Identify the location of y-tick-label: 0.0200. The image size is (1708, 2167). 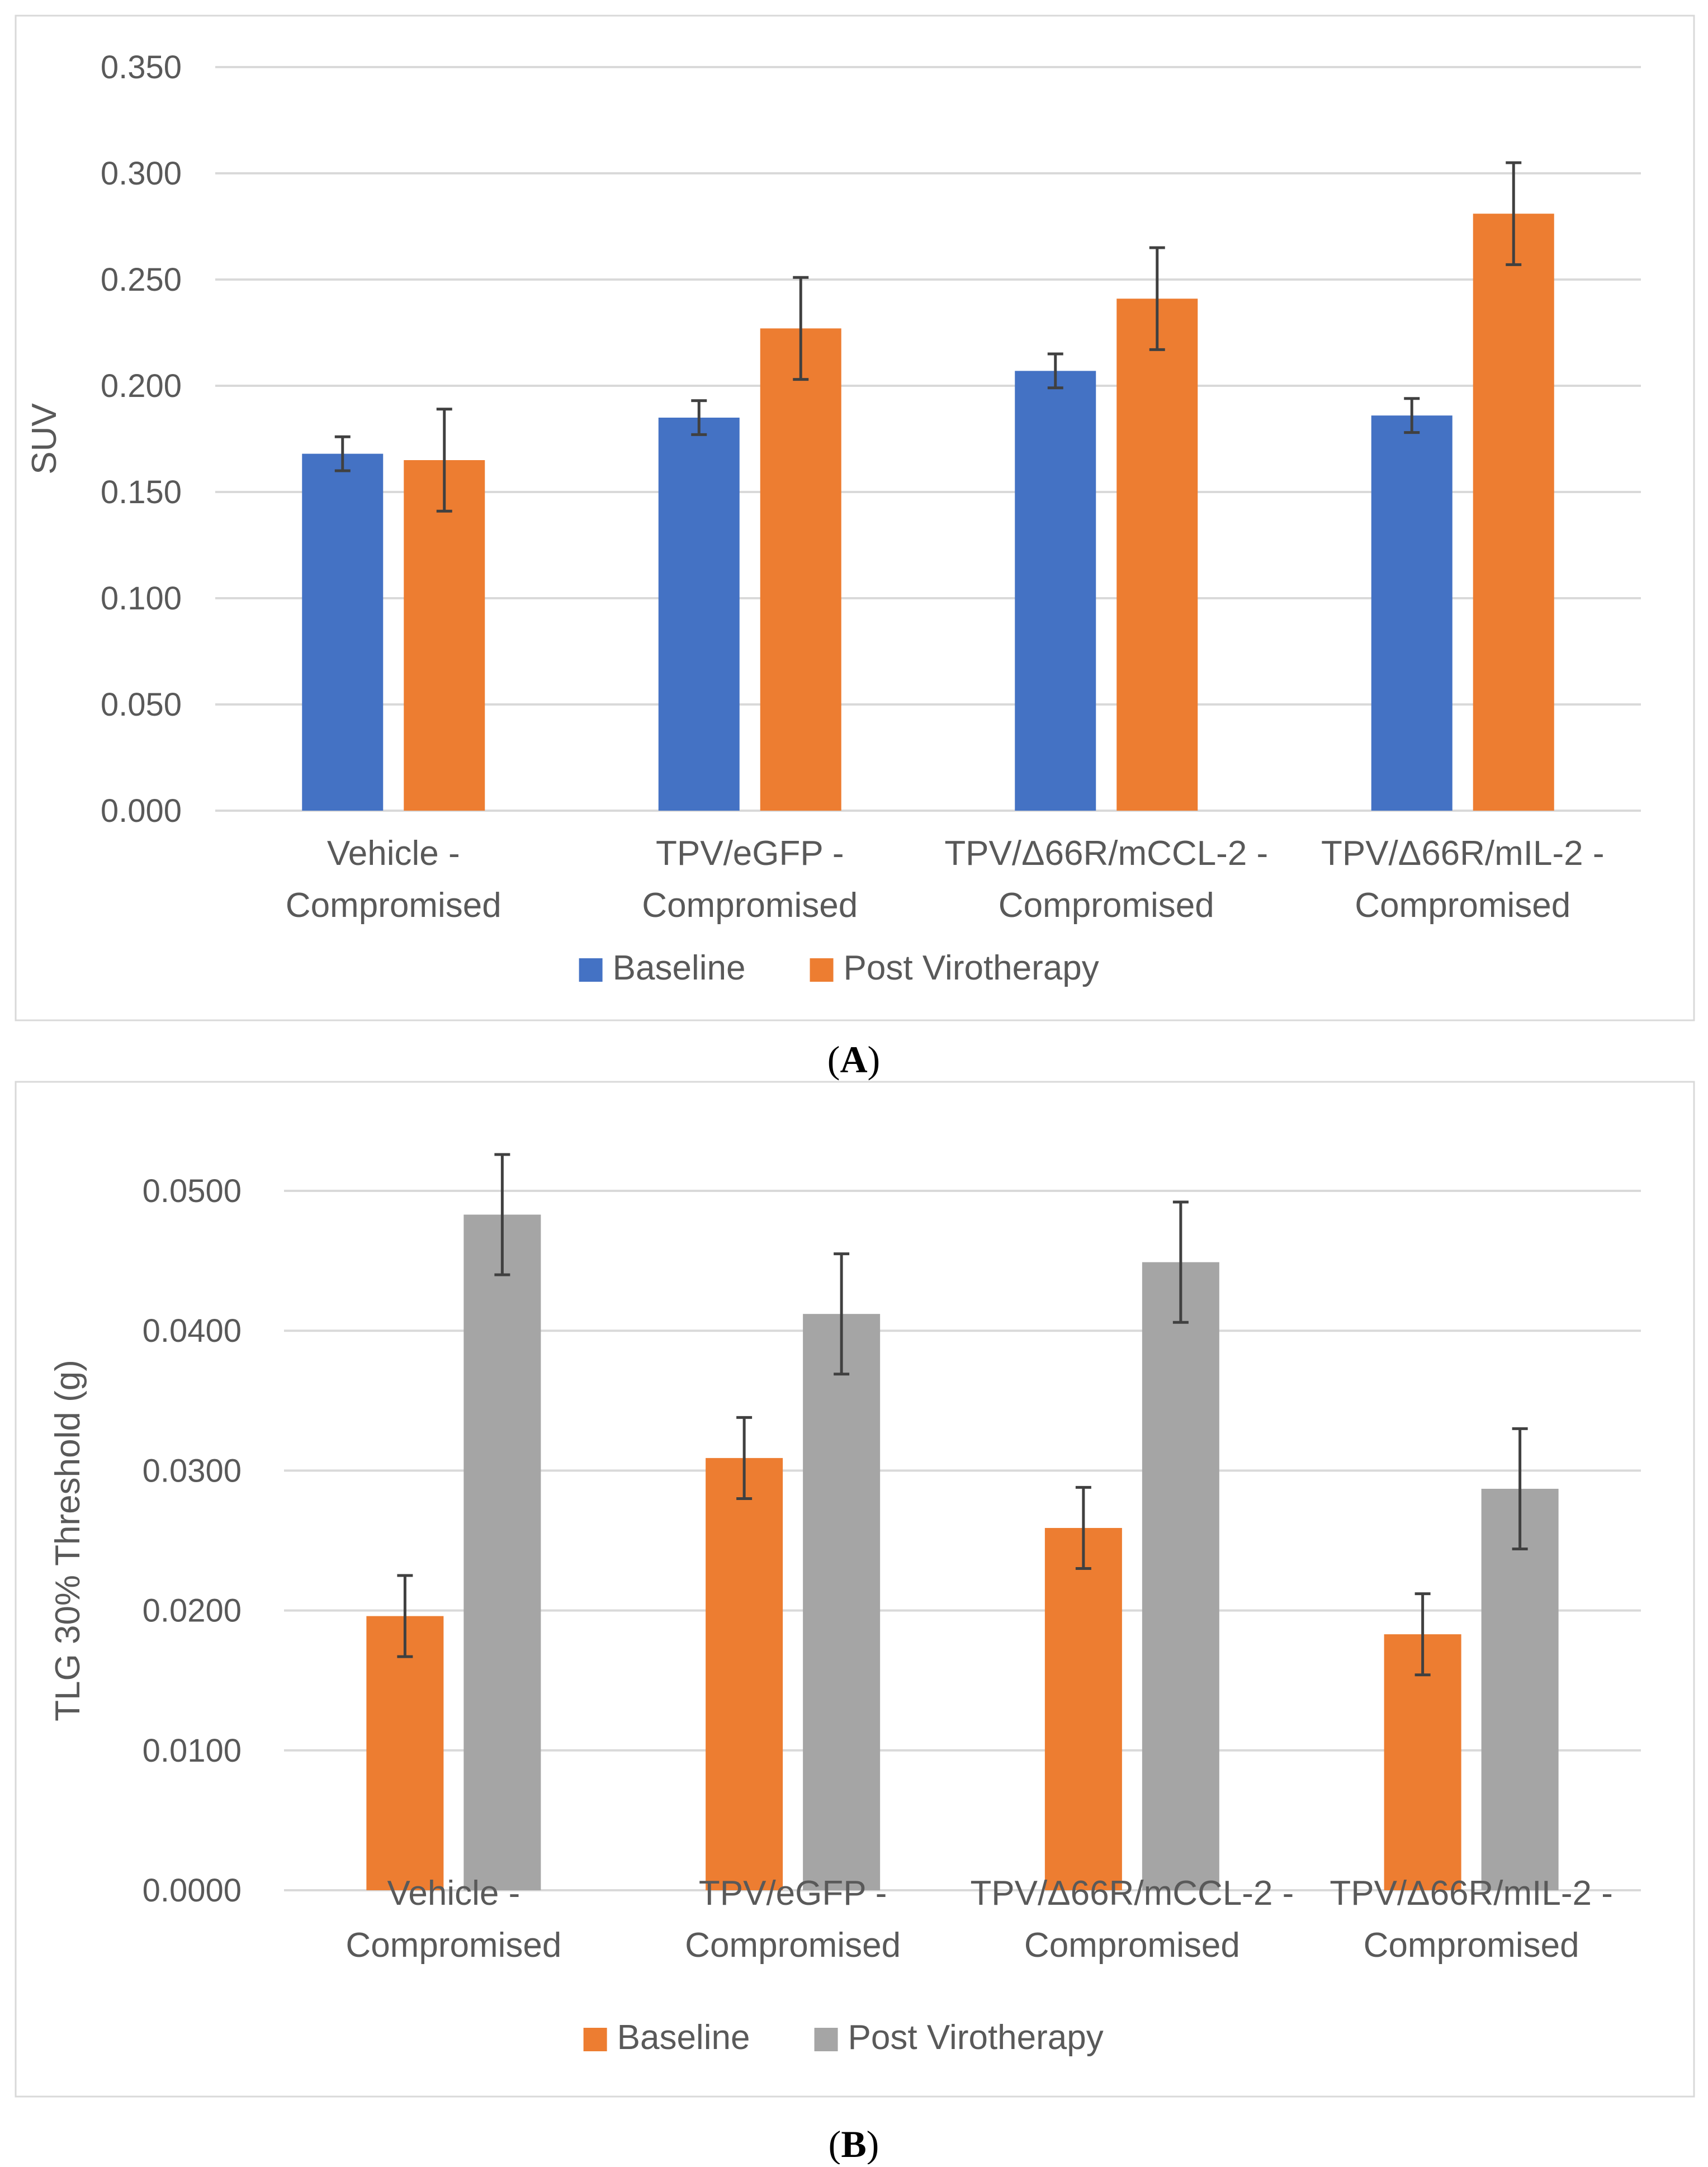
(192, 1611).